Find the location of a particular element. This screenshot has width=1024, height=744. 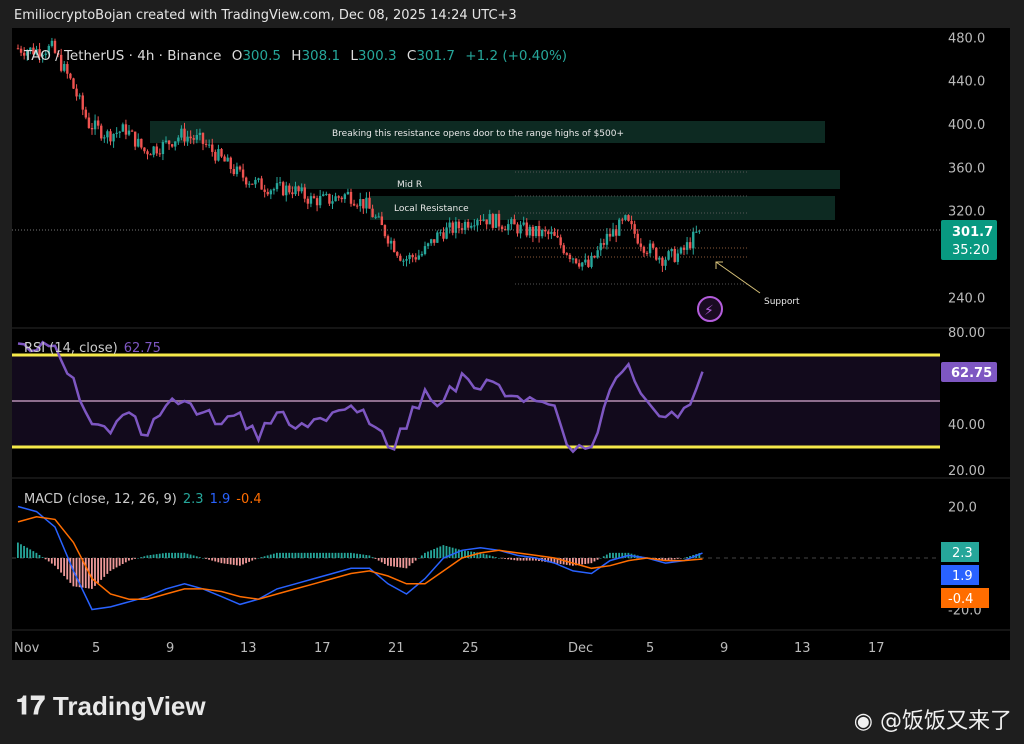

price-badge is located at coordinates (969, 240).